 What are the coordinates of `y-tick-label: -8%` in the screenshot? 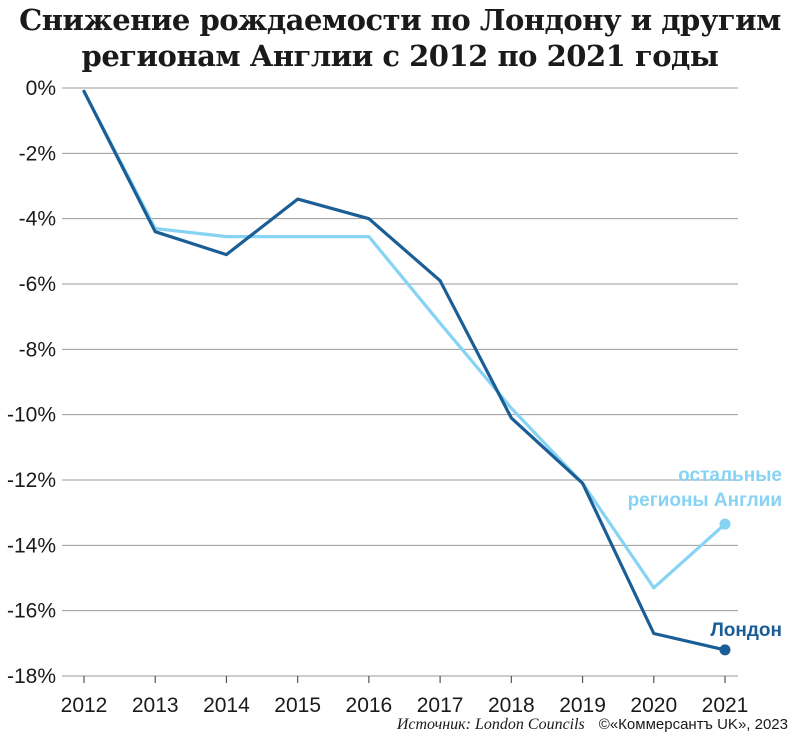 It's located at (37, 349).